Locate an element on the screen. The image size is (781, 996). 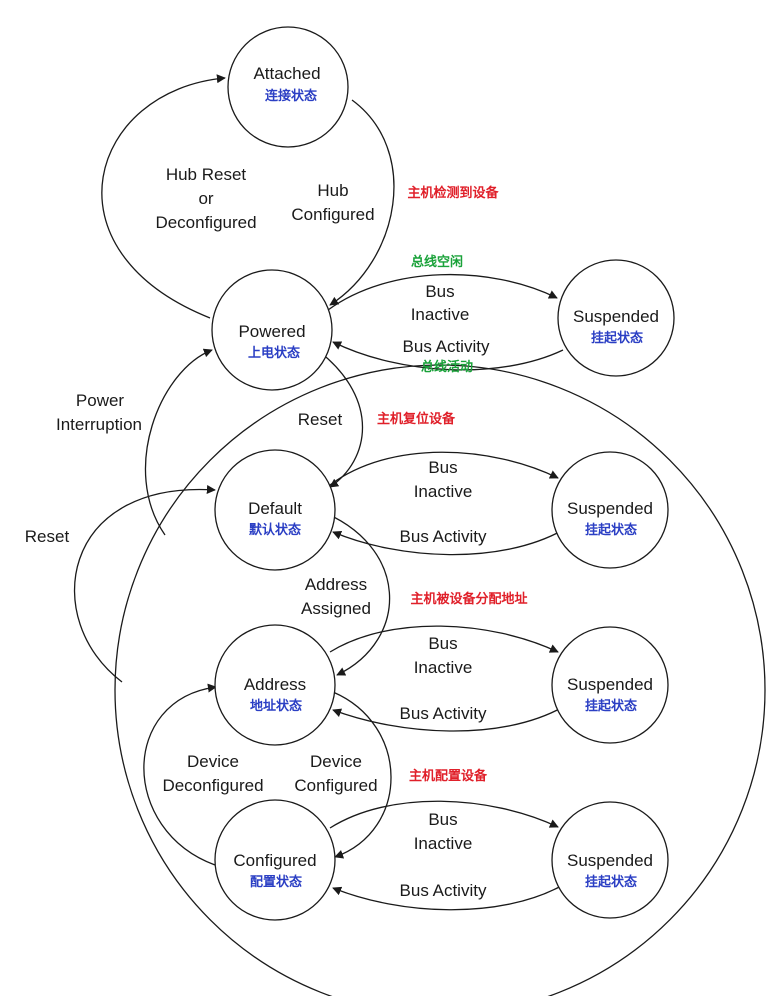
suspended-label-2: Suspended is located at coordinates (610, 508).